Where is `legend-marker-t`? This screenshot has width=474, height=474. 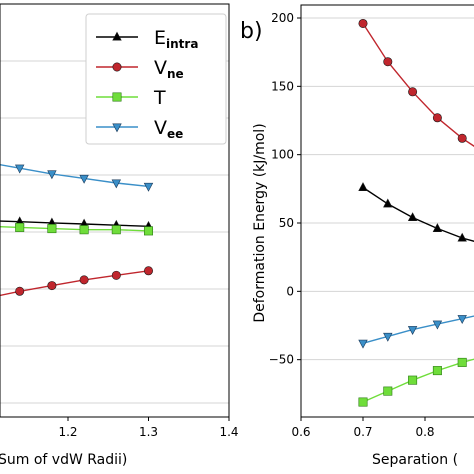 legend-marker-t is located at coordinates (117, 97).